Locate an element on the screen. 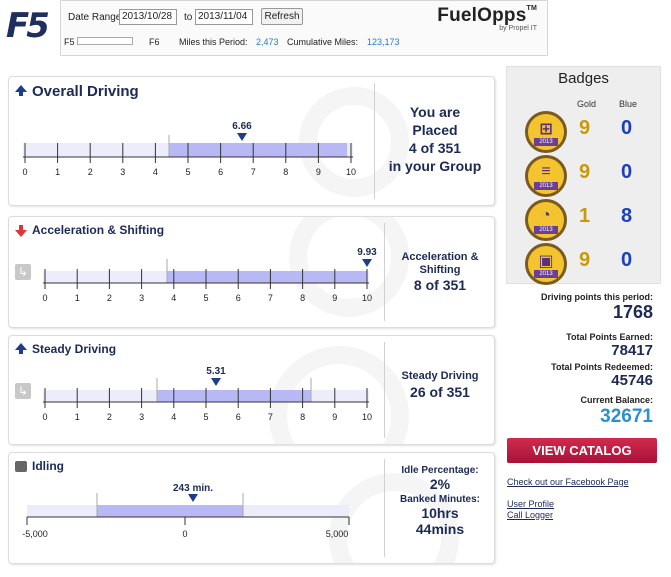  redeemed-label: Total Points Redeemed: is located at coordinates (602, 367).